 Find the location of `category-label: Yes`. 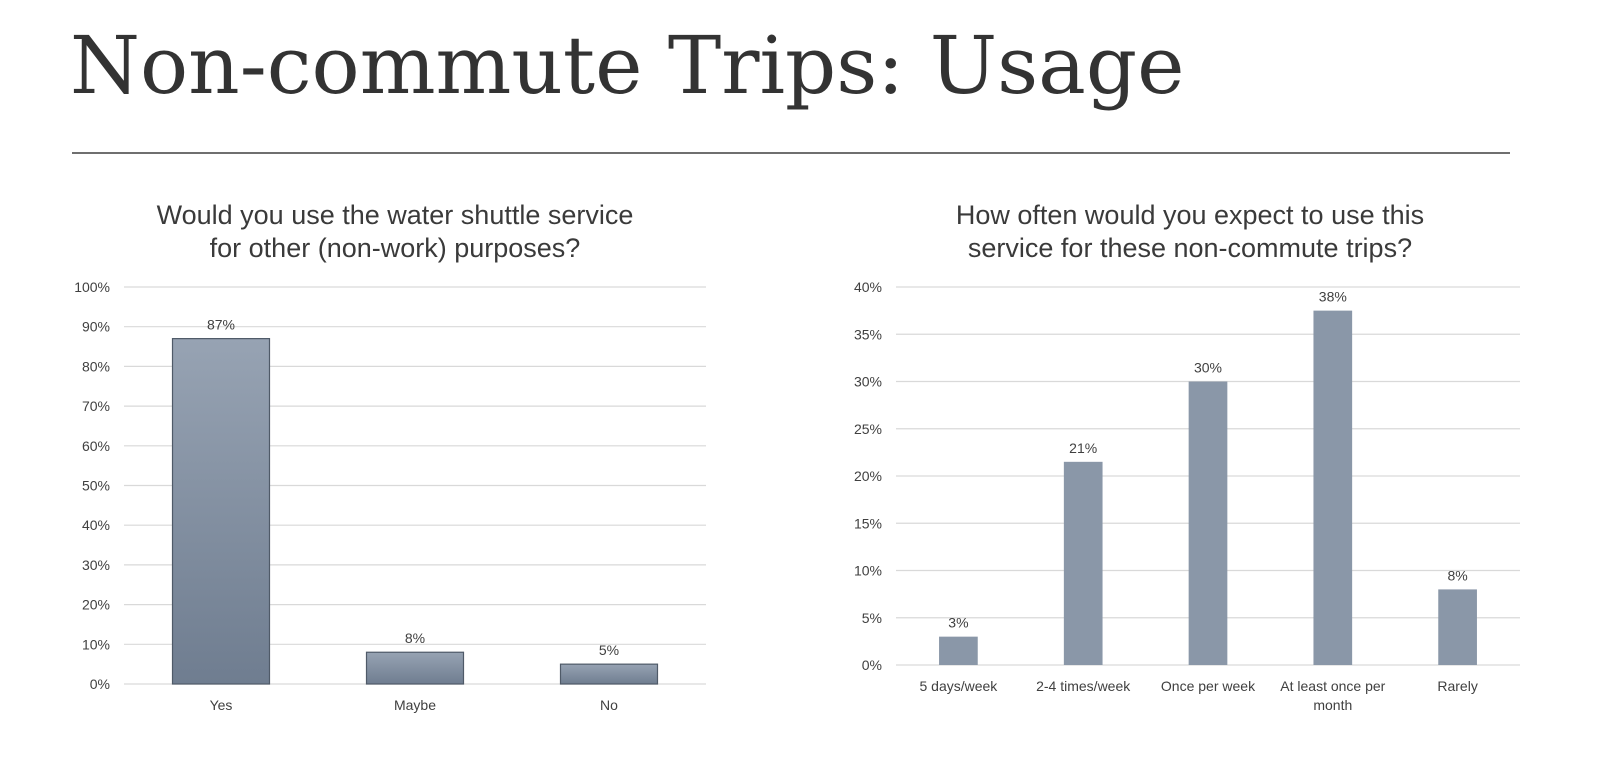

category-label: Yes is located at coordinates (221, 705).